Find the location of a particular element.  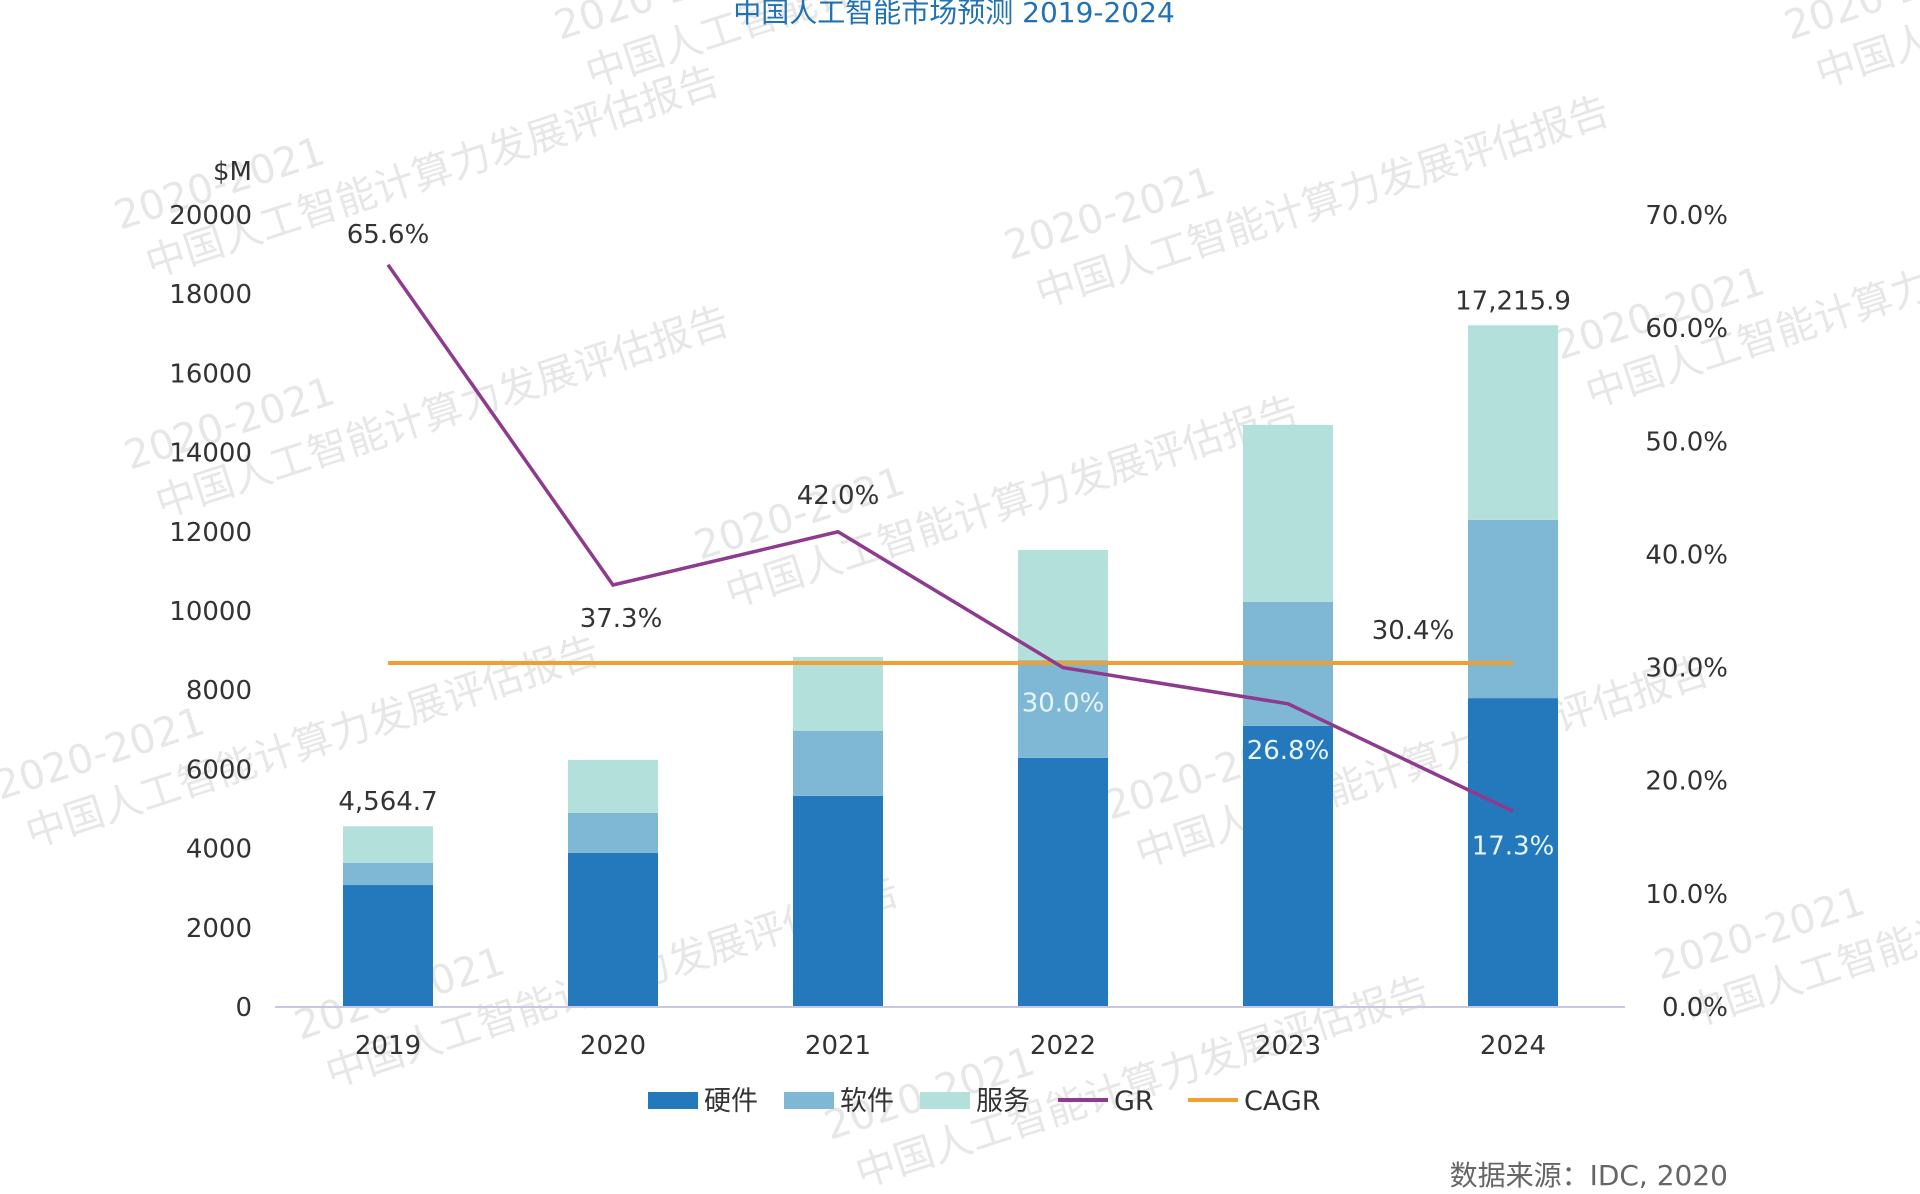

y-tick-label: 18000 is located at coordinates (210, 295).